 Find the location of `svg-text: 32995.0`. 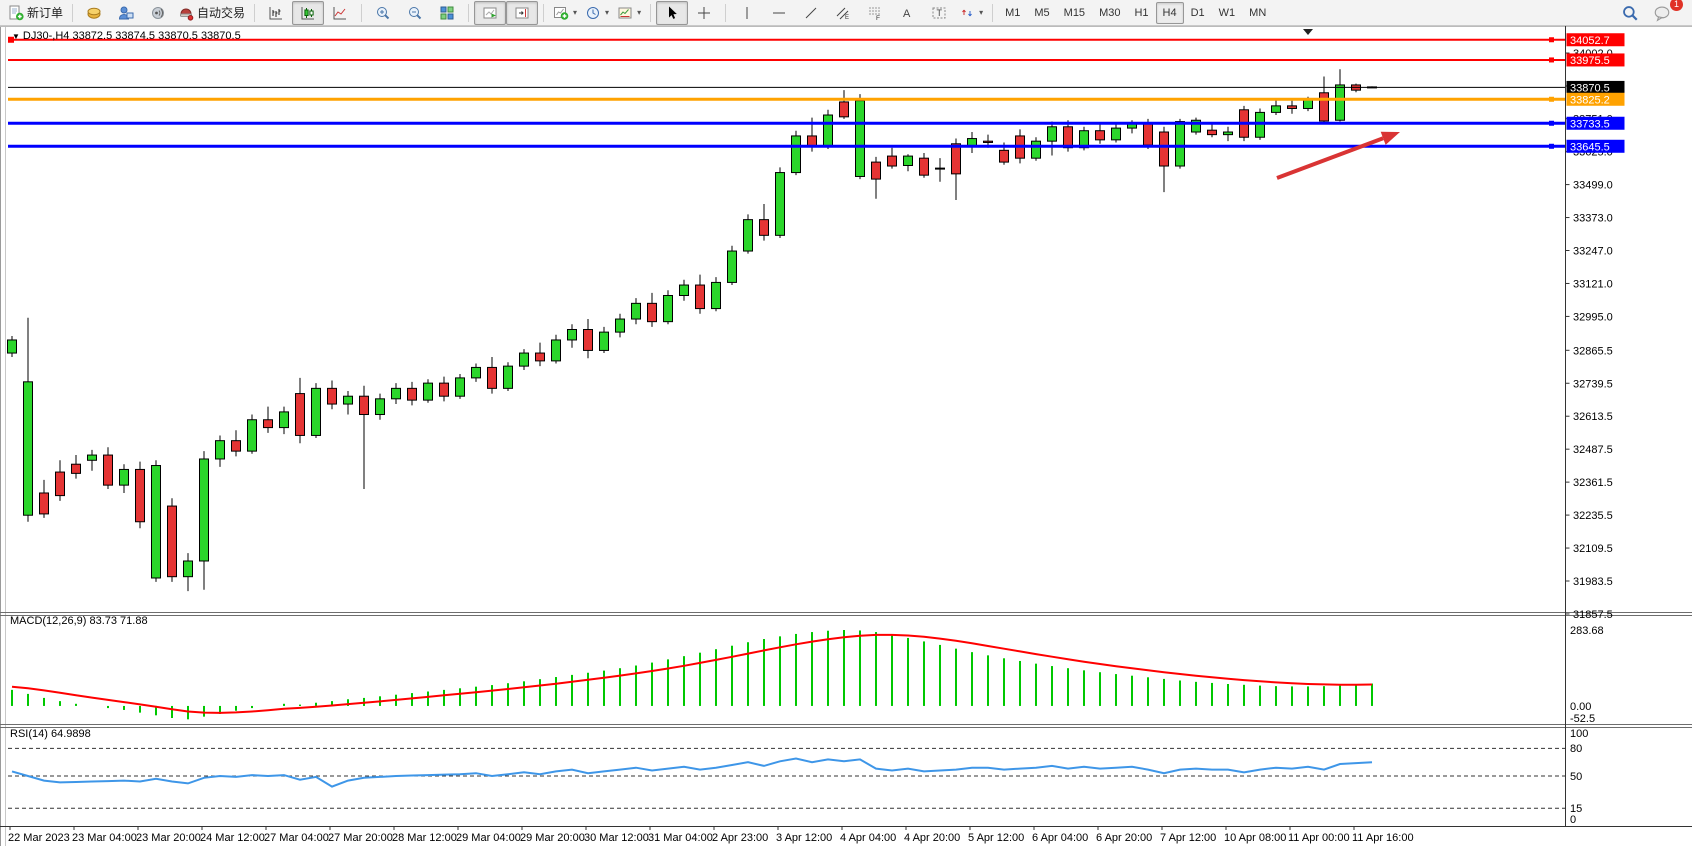

svg-text: 32995.0 is located at coordinates (1593, 317).